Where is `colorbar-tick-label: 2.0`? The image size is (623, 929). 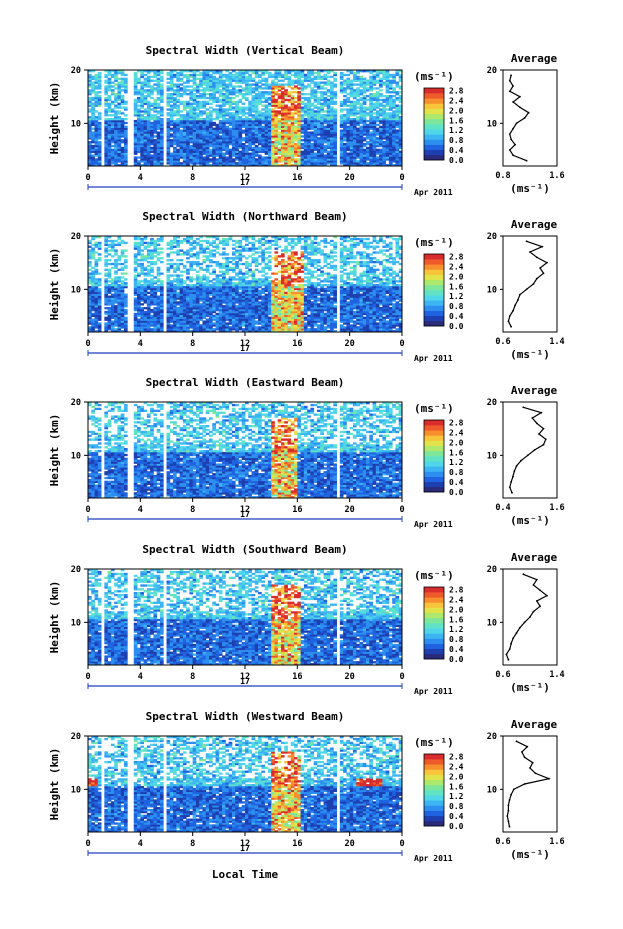 colorbar-tick-label: 2.0 is located at coordinates (456, 110).